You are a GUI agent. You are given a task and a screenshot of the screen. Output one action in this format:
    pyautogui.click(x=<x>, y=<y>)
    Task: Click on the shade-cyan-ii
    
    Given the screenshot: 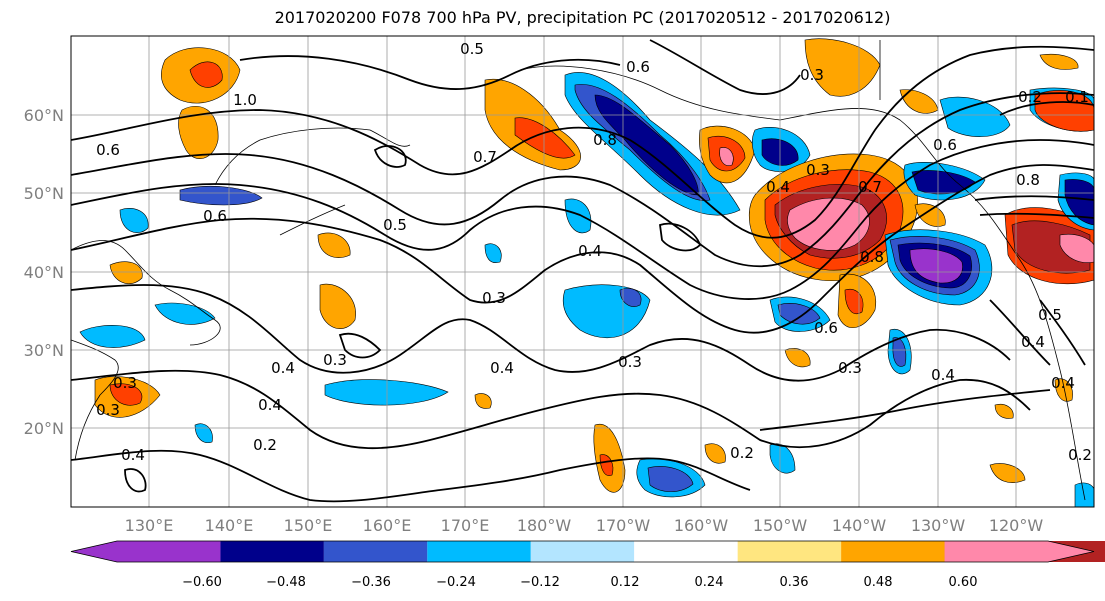 What is the action you would take?
    pyautogui.click(x=782, y=458)
    